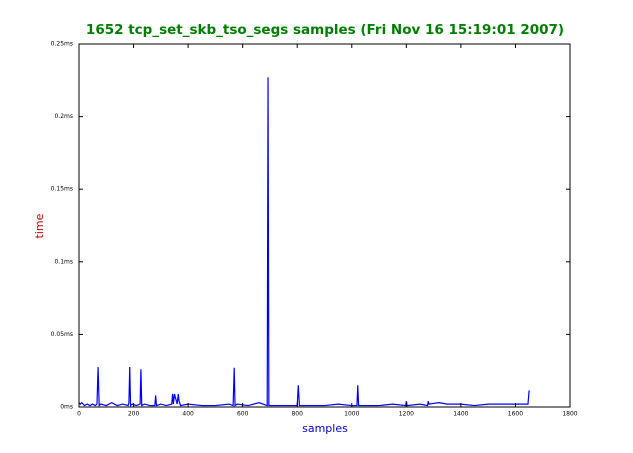 The height and width of the screenshot is (453, 633). What do you see at coordinates (62, 189) in the screenshot?
I see `y-tick-label: 0.15ms` at bounding box center [62, 189].